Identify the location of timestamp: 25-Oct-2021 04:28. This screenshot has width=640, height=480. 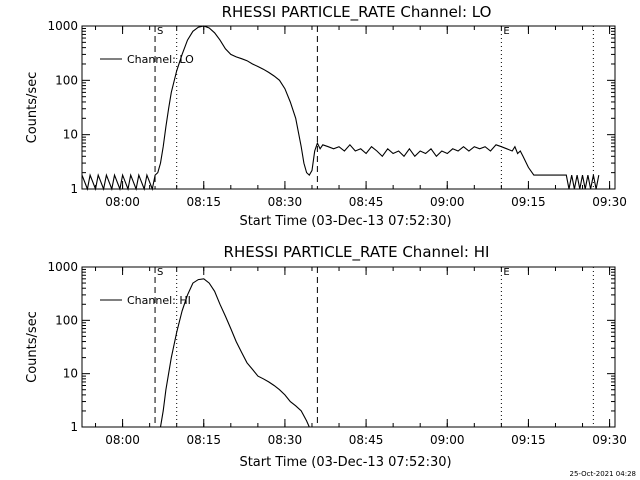
(602, 474).